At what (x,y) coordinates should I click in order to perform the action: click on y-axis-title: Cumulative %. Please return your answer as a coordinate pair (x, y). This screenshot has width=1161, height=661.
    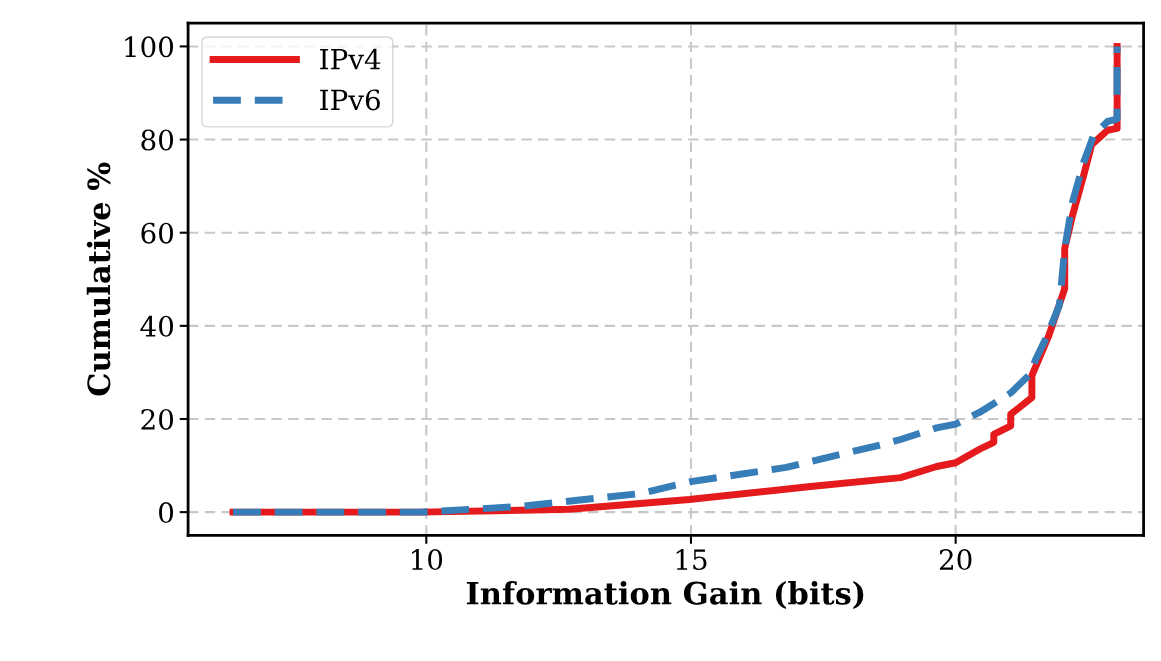
    Looking at the image, I should click on (98, 279).